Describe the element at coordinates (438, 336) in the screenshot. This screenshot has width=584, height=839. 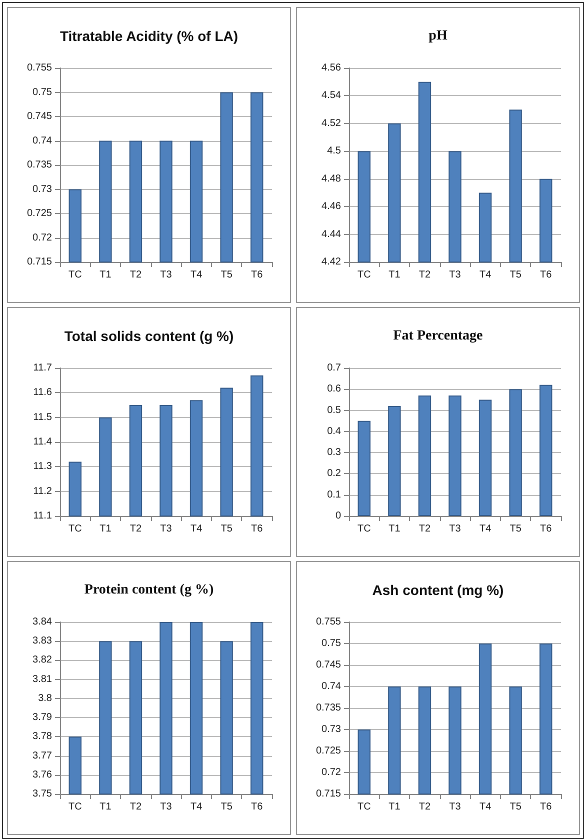
I see `chart-title: Fat Percentage` at that location.